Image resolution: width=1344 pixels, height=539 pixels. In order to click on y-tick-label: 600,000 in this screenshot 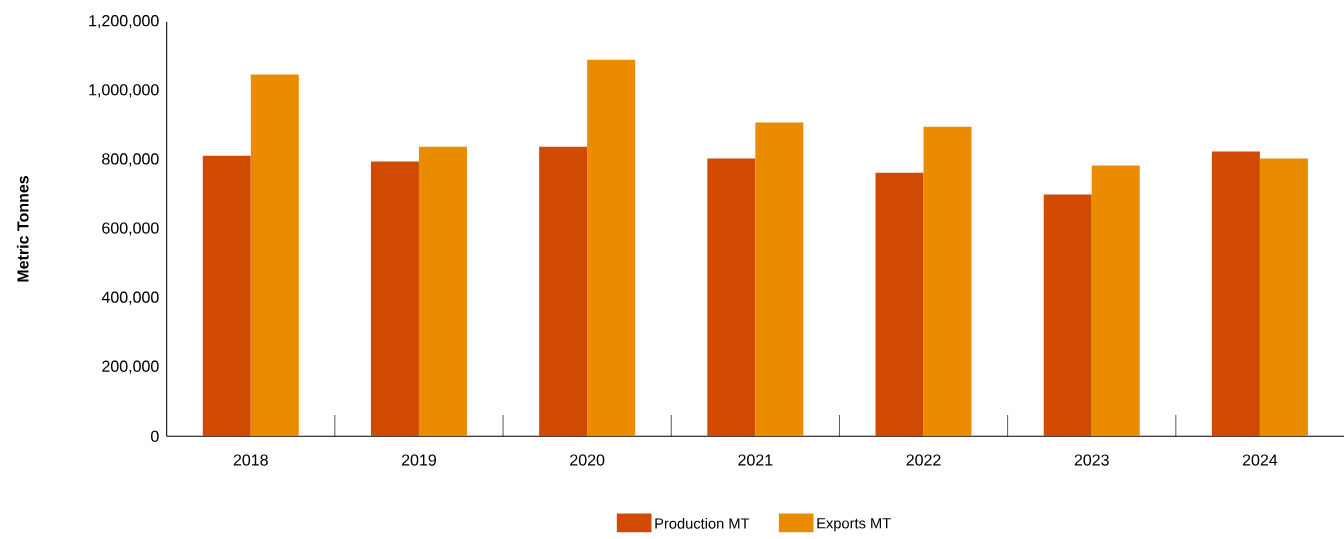, I will do `click(130, 229)`.